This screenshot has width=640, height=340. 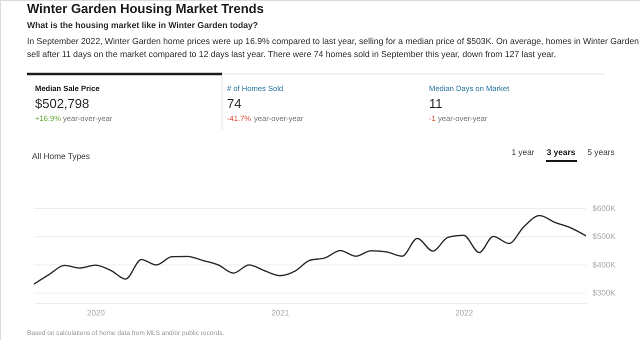 What do you see at coordinates (96, 313) in the screenshot?
I see `x-tick-label: 2020` at bounding box center [96, 313].